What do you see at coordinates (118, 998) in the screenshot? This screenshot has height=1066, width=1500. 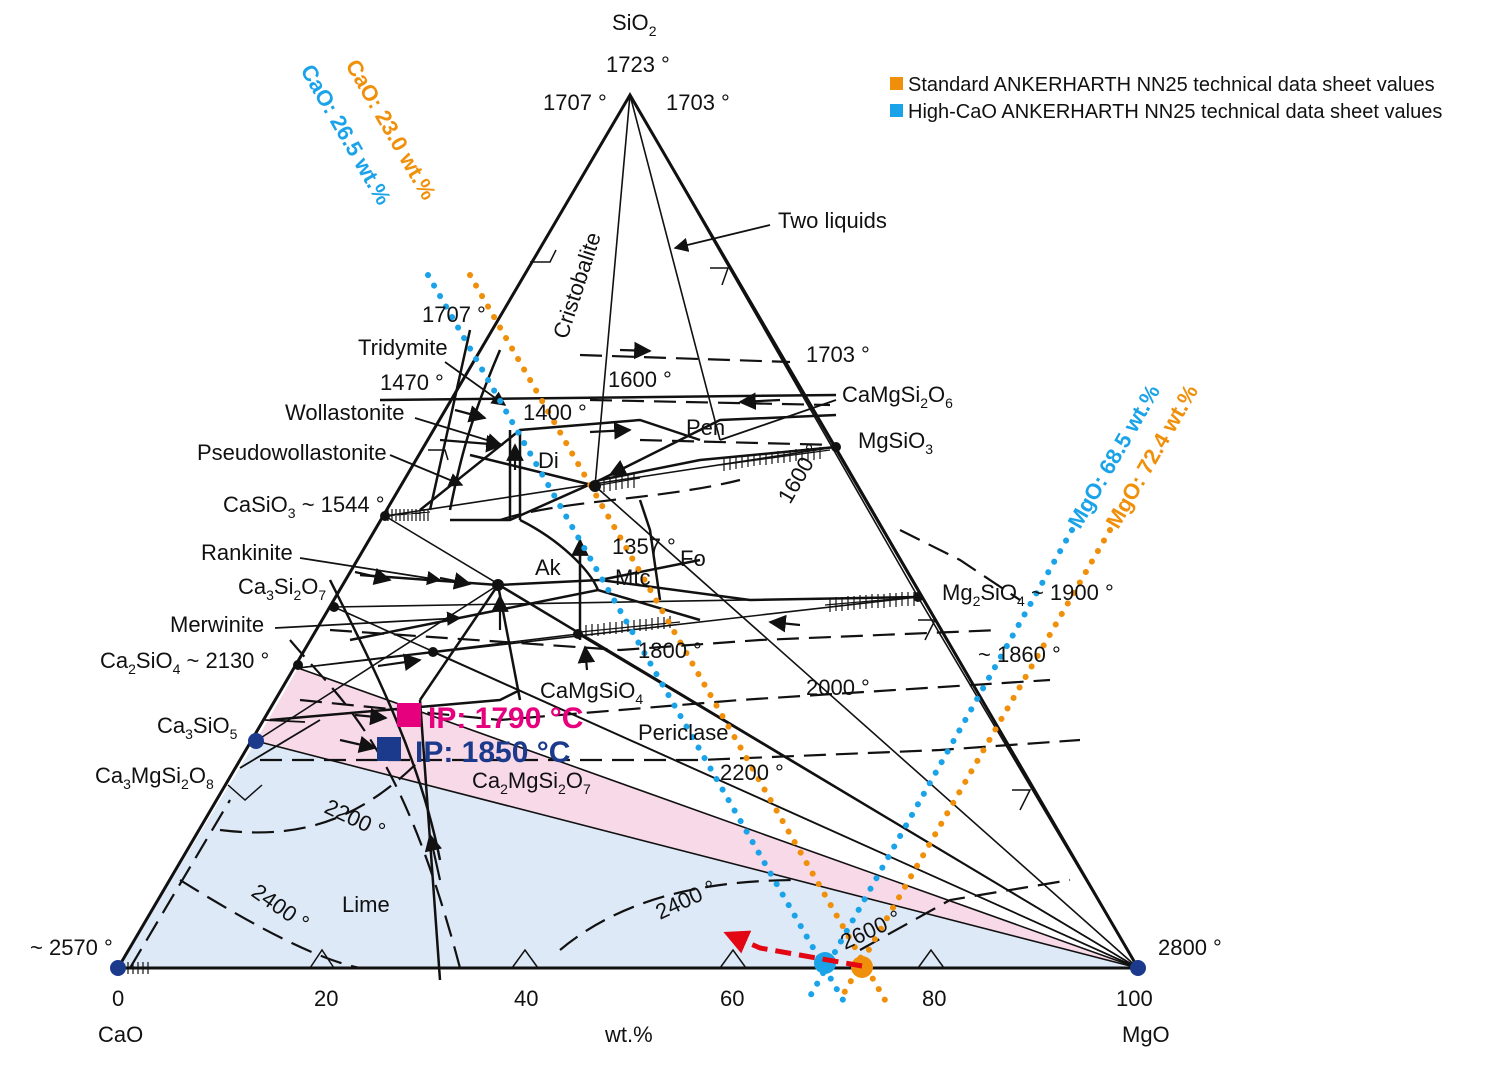 I see `axis-tick-0: 0` at bounding box center [118, 998].